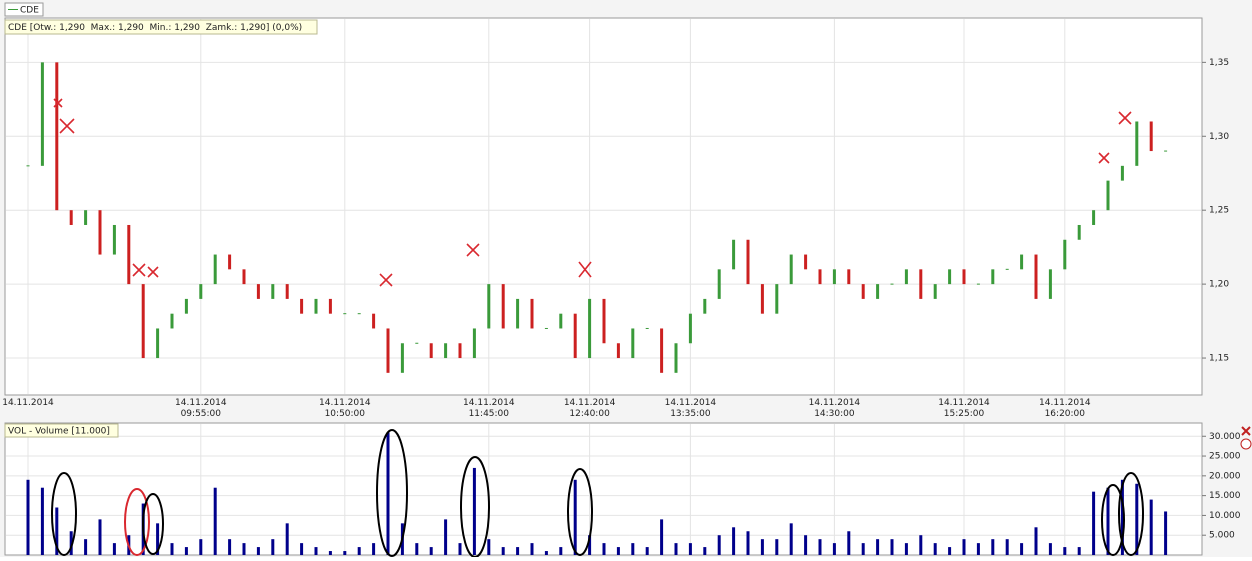 This screenshot has width=1252, height=561. What do you see at coordinates (1246, 444) in the screenshot?
I see `settings-icon` at bounding box center [1246, 444].